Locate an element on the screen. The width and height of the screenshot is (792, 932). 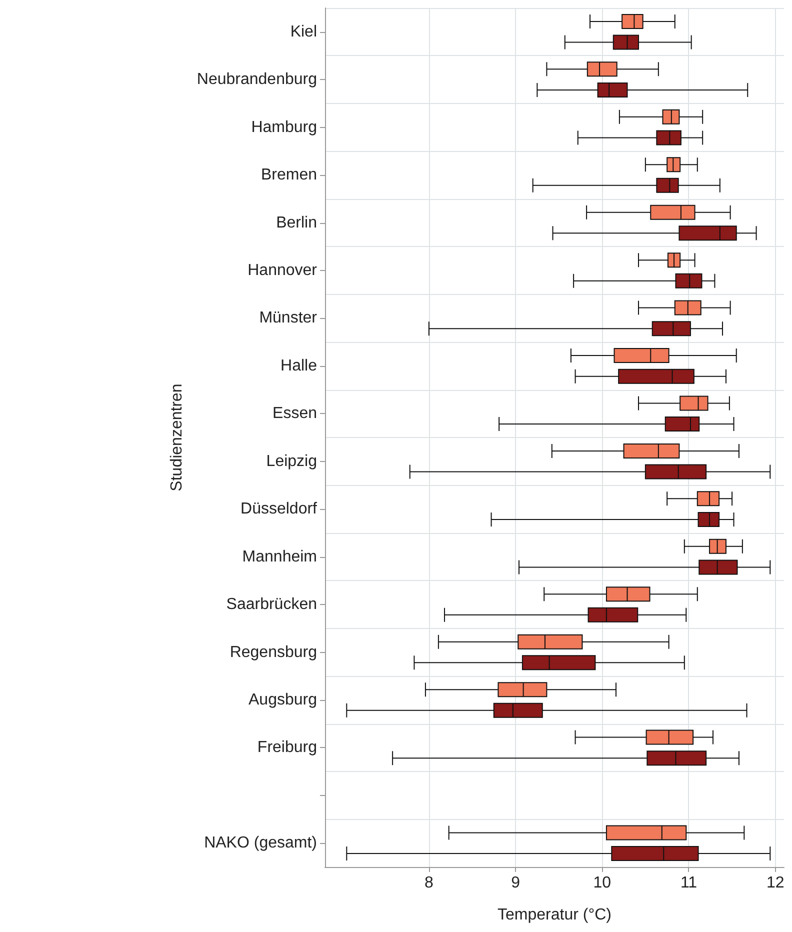
y-tick-label: Bremen is located at coordinates (288, 175).